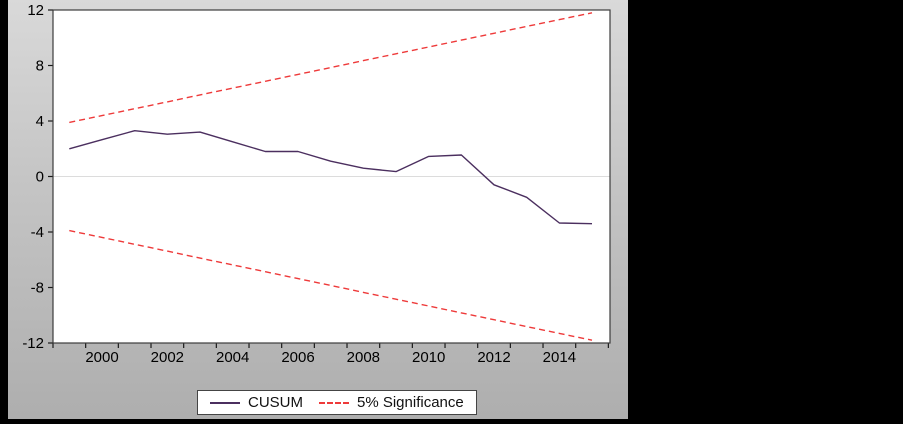  What do you see at coordinates (167, 357) in the screenshot?
I see `x-tick-label: 2002` at bounding box center [167, 357].